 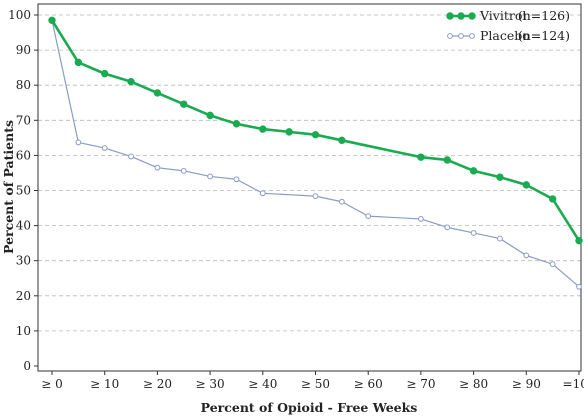 I want to click on x-axis-title: Percent of Opioid - Free Weeks, so click(x=309, y=407).